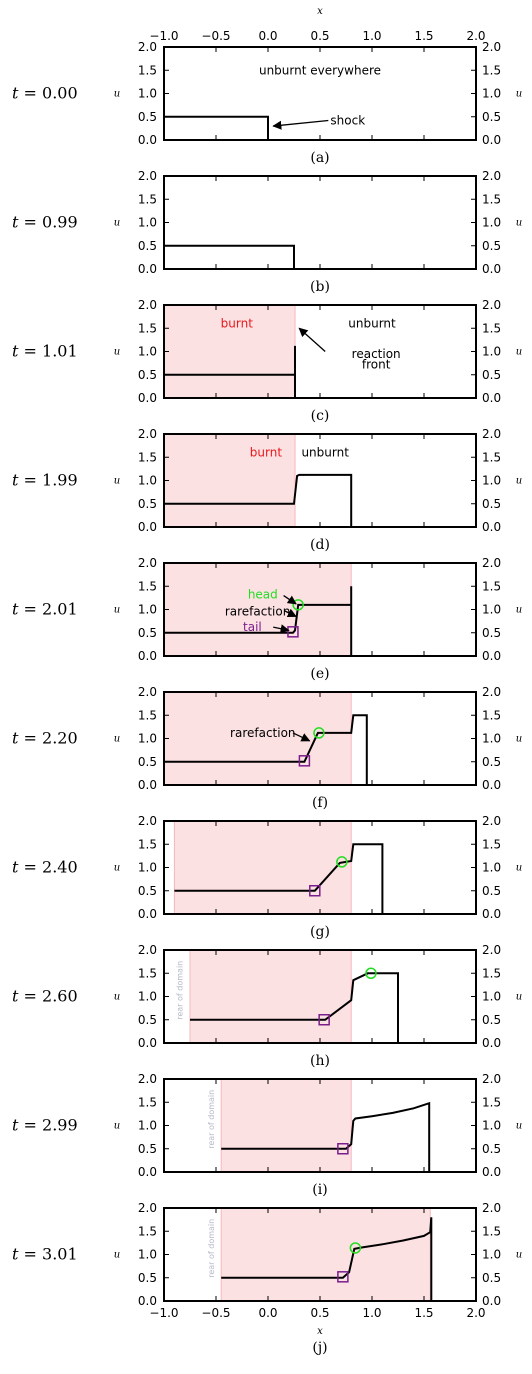 Image resolution: width=532 pixels, height=1374 pixels. I want to click on t-label: t = 3.01, so click(45, 1254).